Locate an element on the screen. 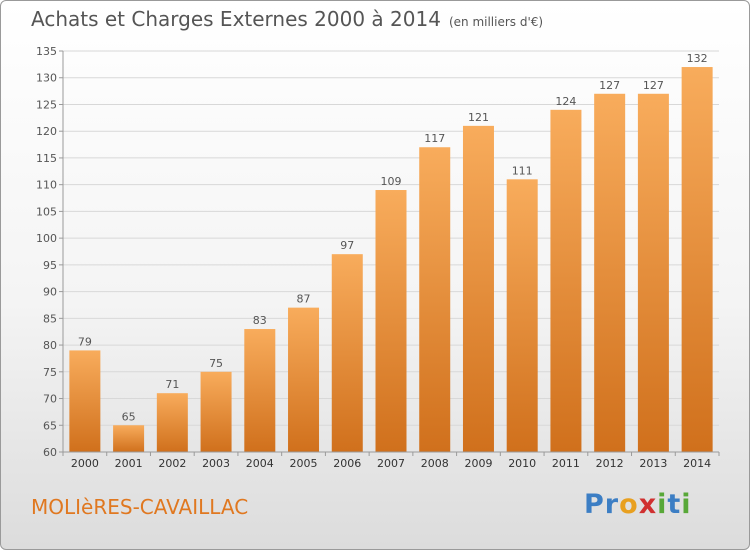 The width and height of the screenshot is (750, 550). logo-letter: o is located at coordinates (629, 504).